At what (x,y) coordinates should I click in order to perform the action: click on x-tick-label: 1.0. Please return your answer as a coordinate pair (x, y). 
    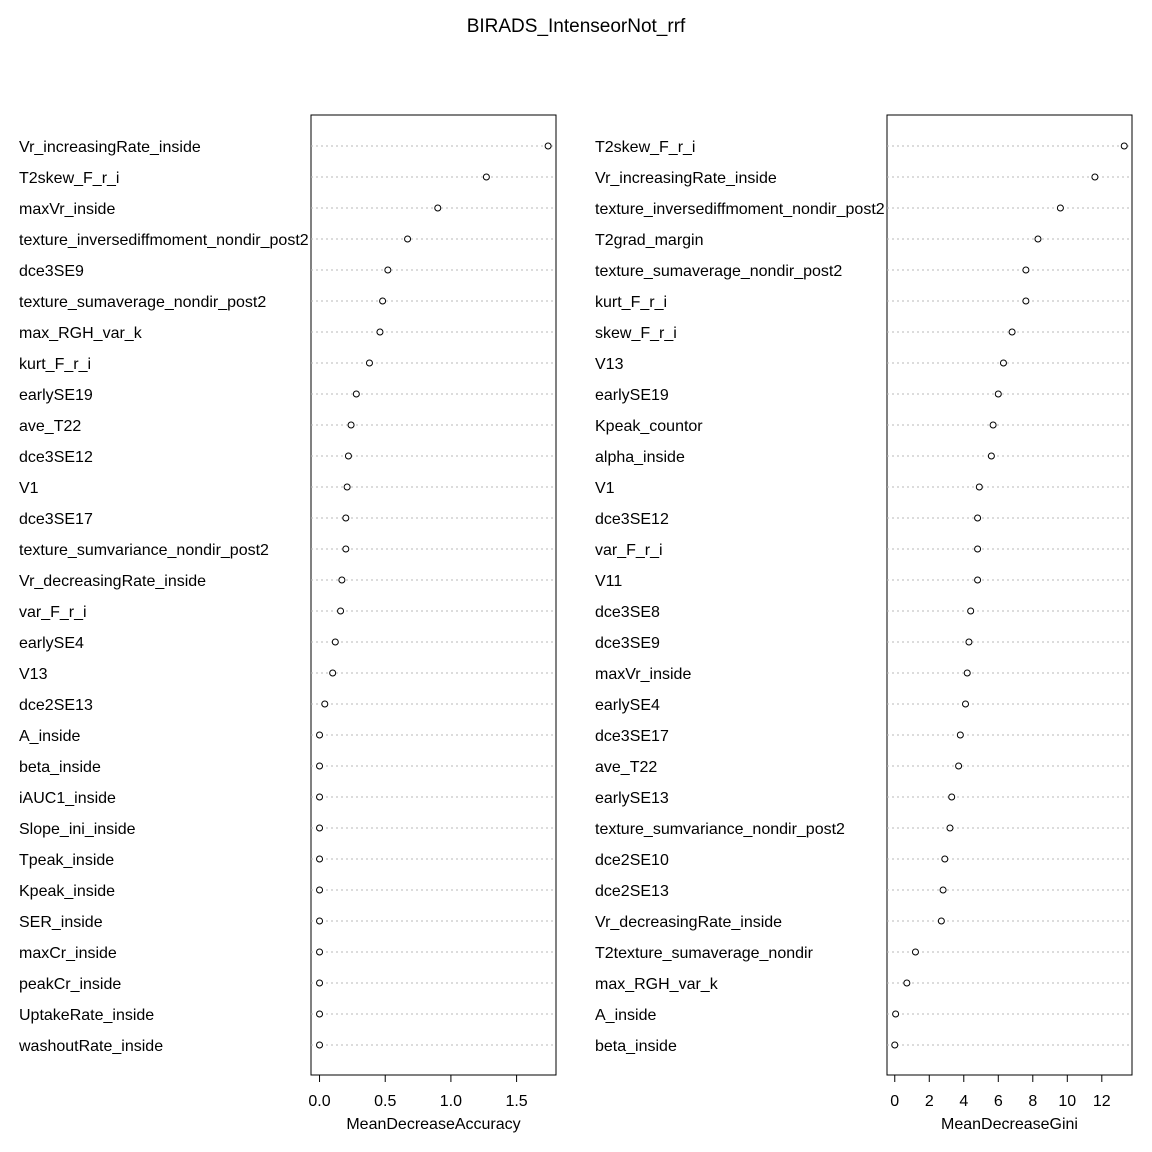
    Looking at the image, I should click on (451, 1101).